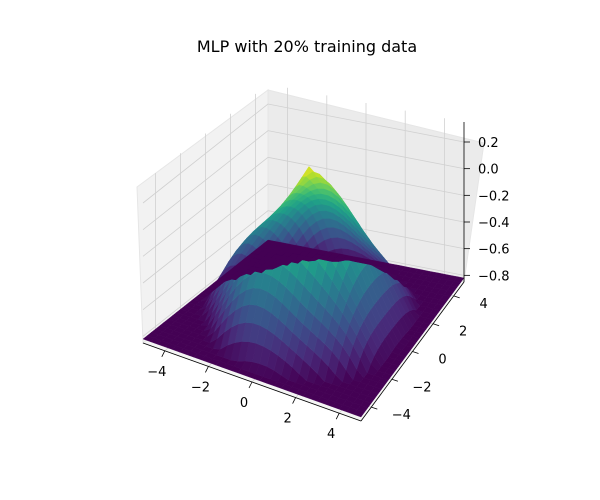 Image resolution: width=600 pixels, height=500 pixels. Describe the element at coordinates (488, 143) in the screenshot. I see `z-tick-label: 0.2` at that location.